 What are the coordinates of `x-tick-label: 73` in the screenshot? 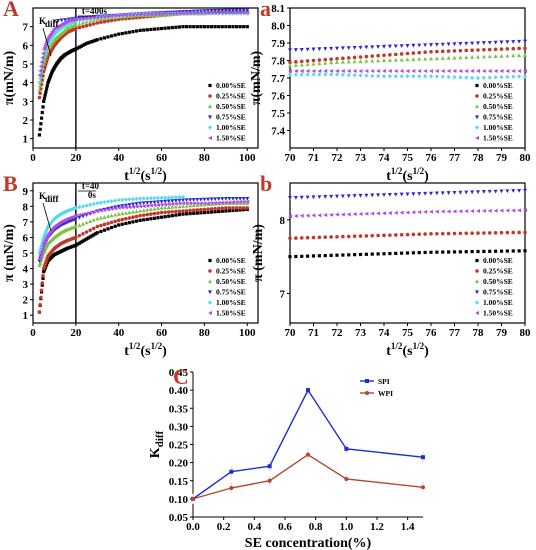 It's located at (361, 158).